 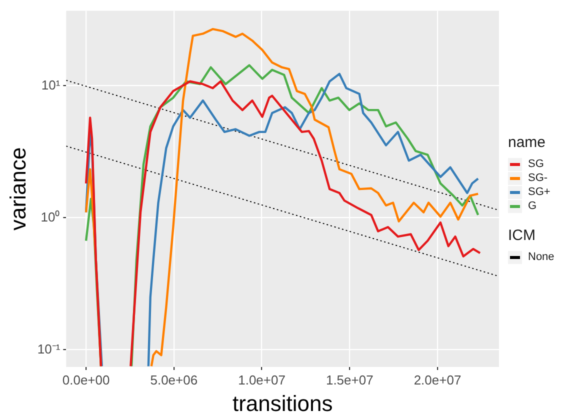 What do you see at coordinates (262, 380) in the screenshot?
I see `x-tick-label: 1.0e+07` at bounding box center [262, 380].